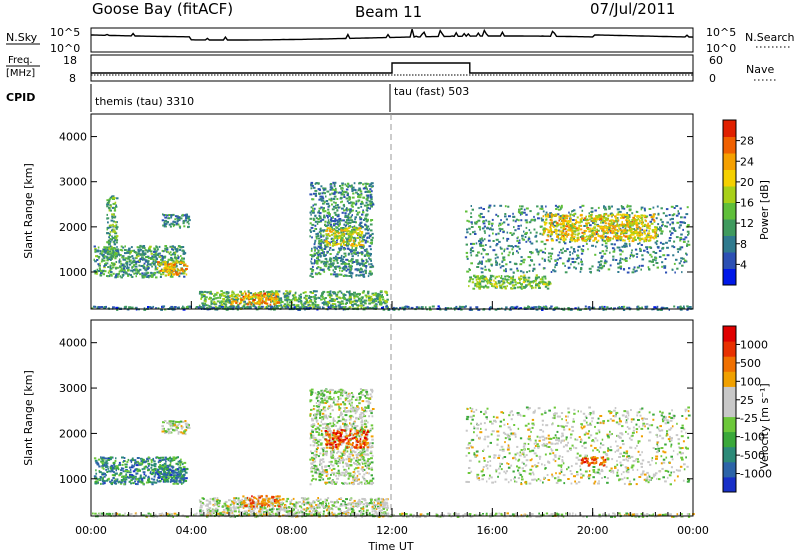 The image size is (800, 554). I want to click on colorbar-tick-label: 8, so click(743, 244).